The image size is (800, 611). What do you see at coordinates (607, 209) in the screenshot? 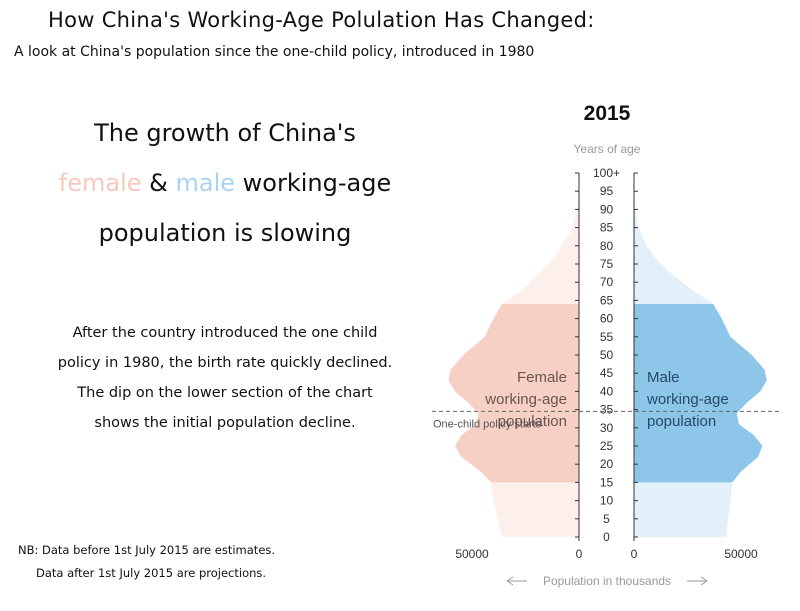
I see `age-tick-label: 90` at bounding box center [607, 209].